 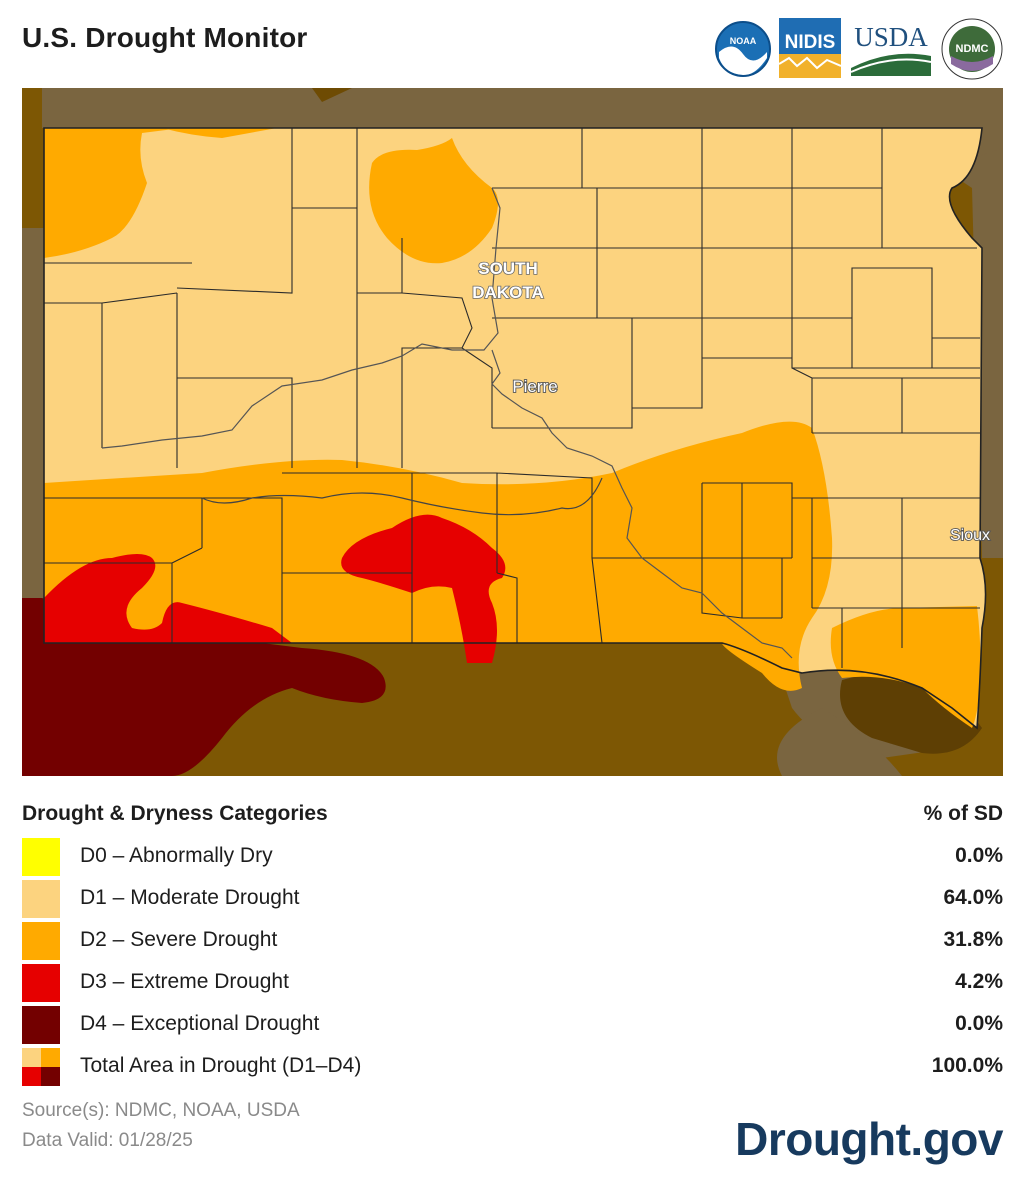 I want to click on white-river, so click(x=402, y=496).